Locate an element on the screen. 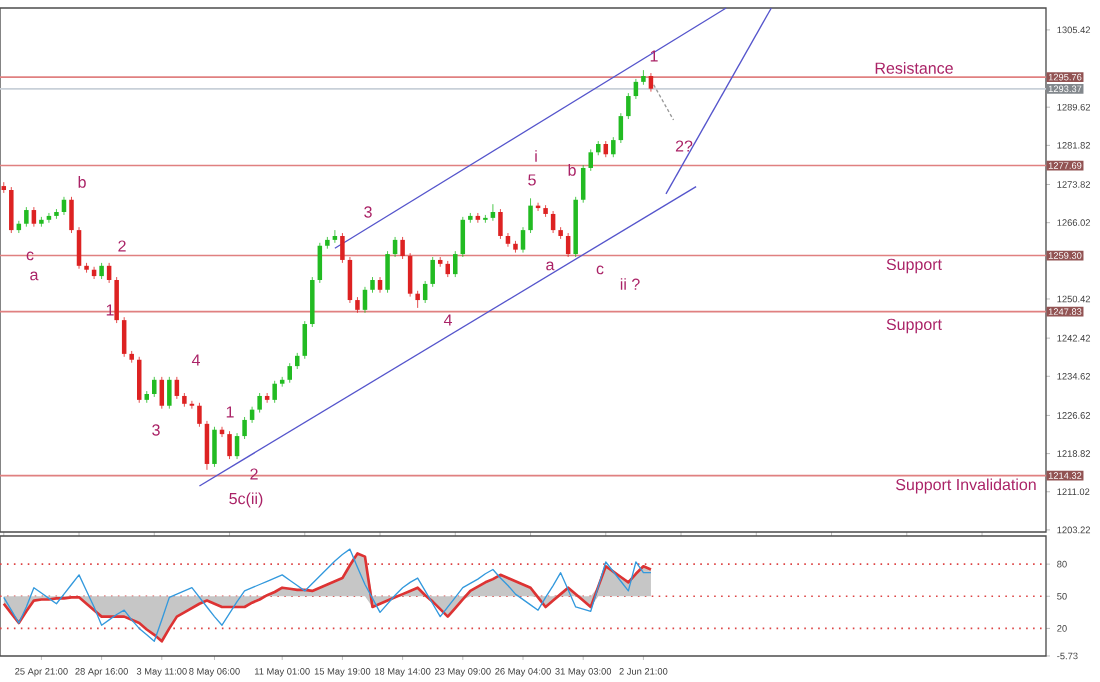  annotation: Support Invalidation is located at coordinates (966, 486).